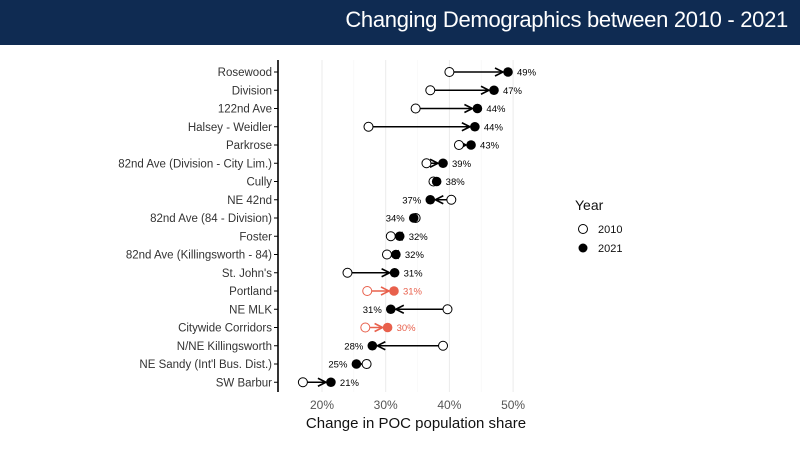 This screenshot has width=800, height=450. Describe the element at coordinates (462, 164) in the screenshot. I see `data-label: 39%` at that location.